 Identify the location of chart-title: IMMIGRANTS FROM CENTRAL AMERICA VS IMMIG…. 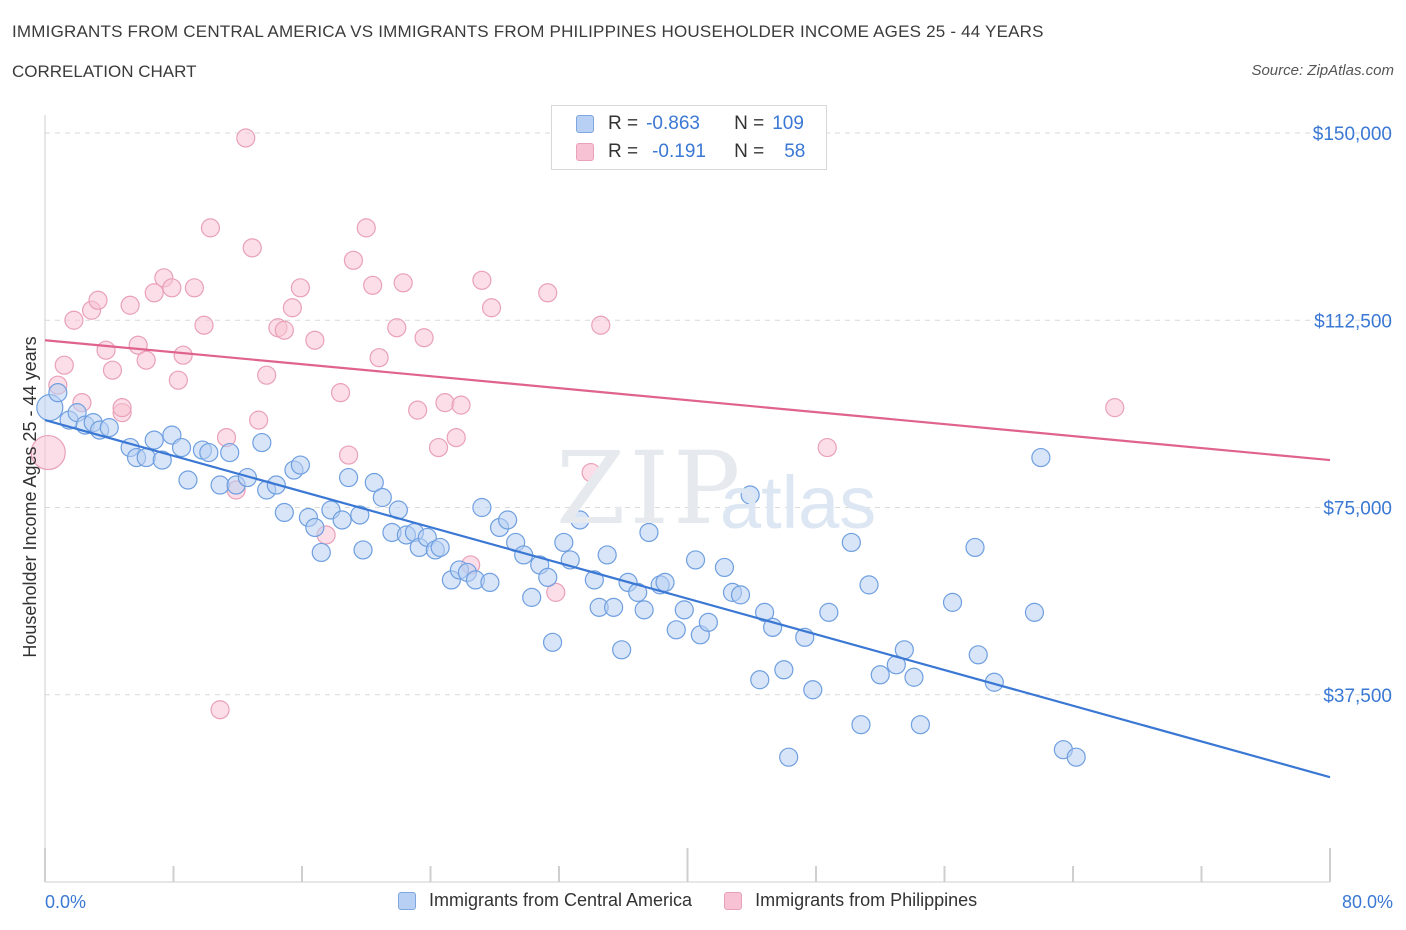
(528, 31).